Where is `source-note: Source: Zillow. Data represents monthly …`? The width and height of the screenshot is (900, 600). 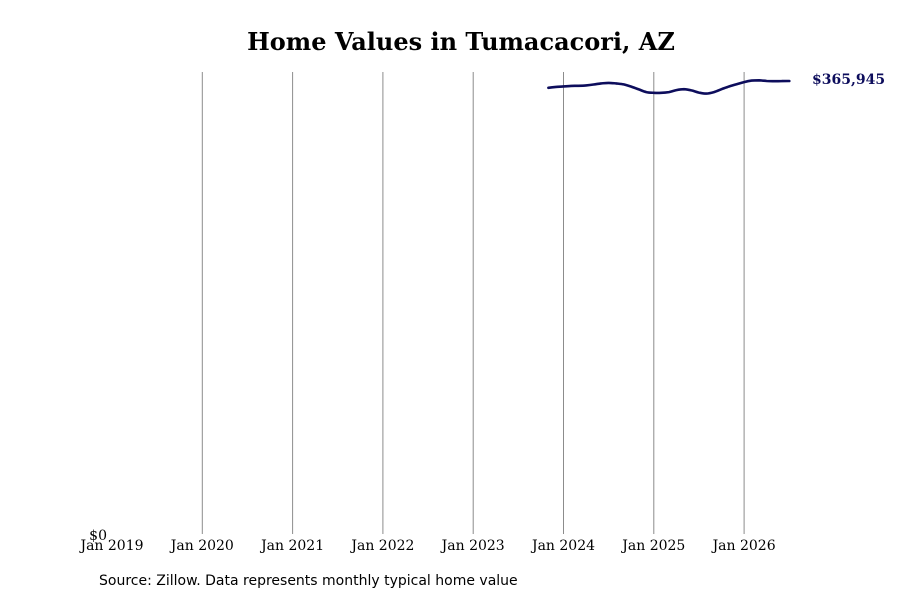 source-note: Source: Zillow. Data represents monthly … is located at coordinates (308, 581).